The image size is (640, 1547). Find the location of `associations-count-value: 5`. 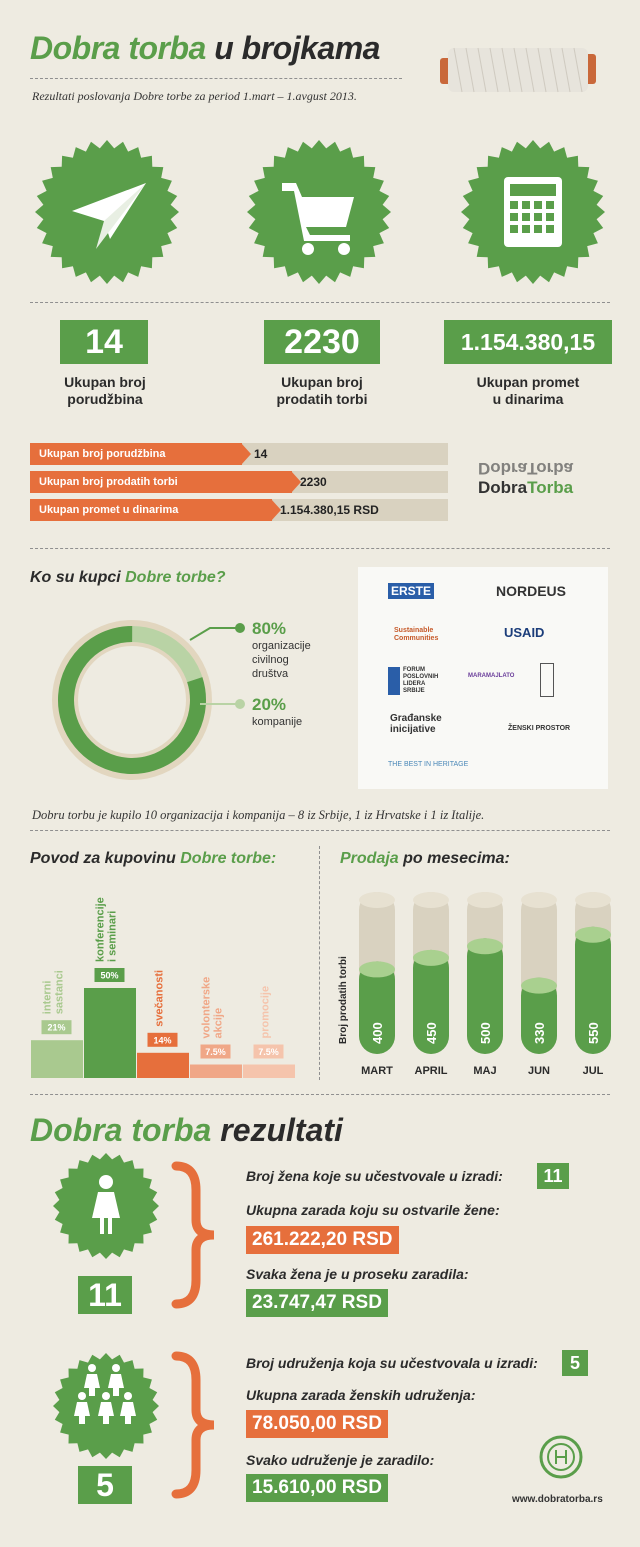

associations-count-value: 5 is located at coordinates (575, 1363).